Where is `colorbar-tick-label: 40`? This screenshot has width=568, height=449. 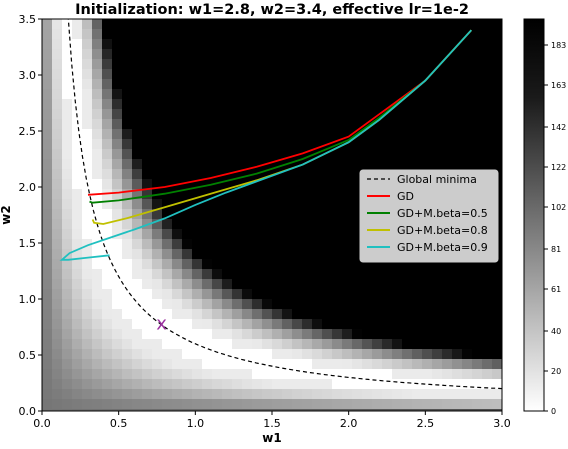
colorbar-tick-label: 40 is located at coordinates (556, 331).